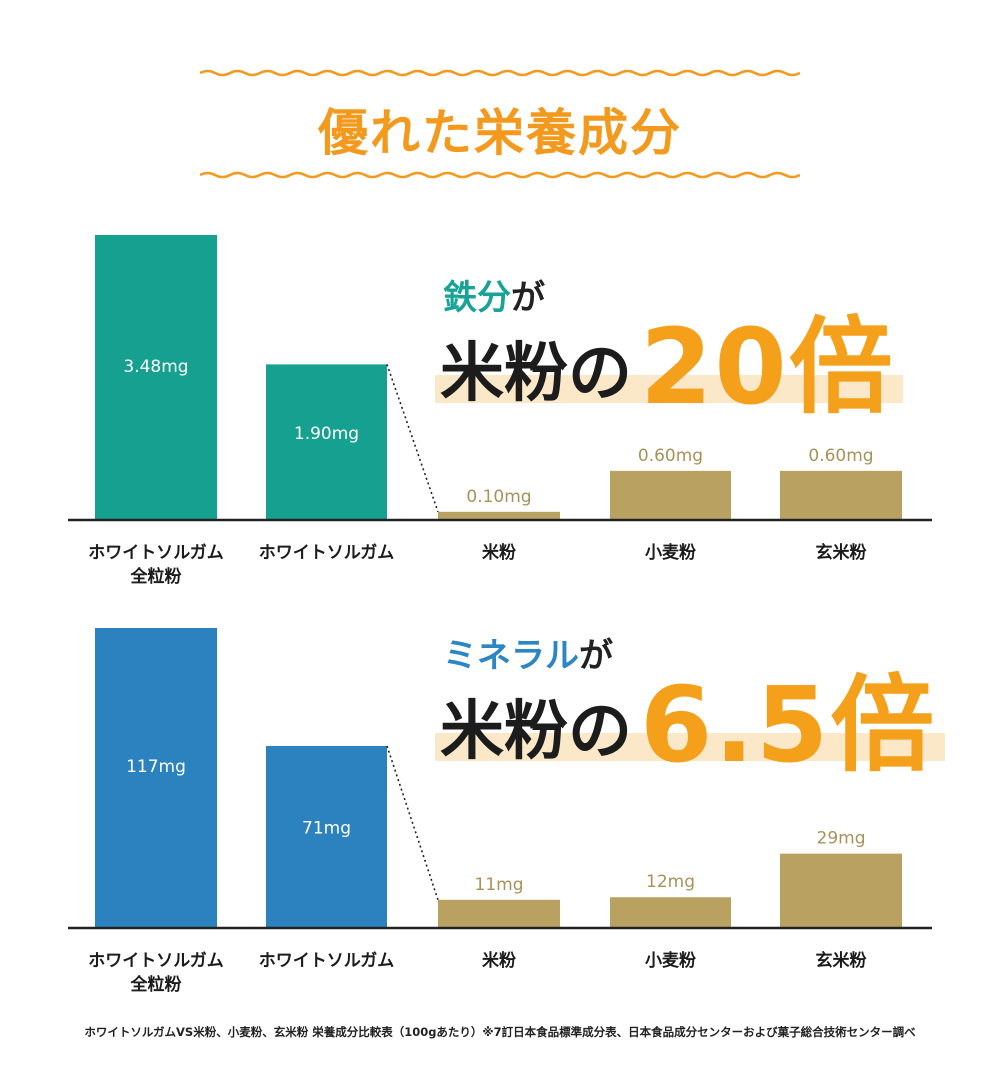  I want to click on iron-headline-main: 米粉の, so click(536, 374).